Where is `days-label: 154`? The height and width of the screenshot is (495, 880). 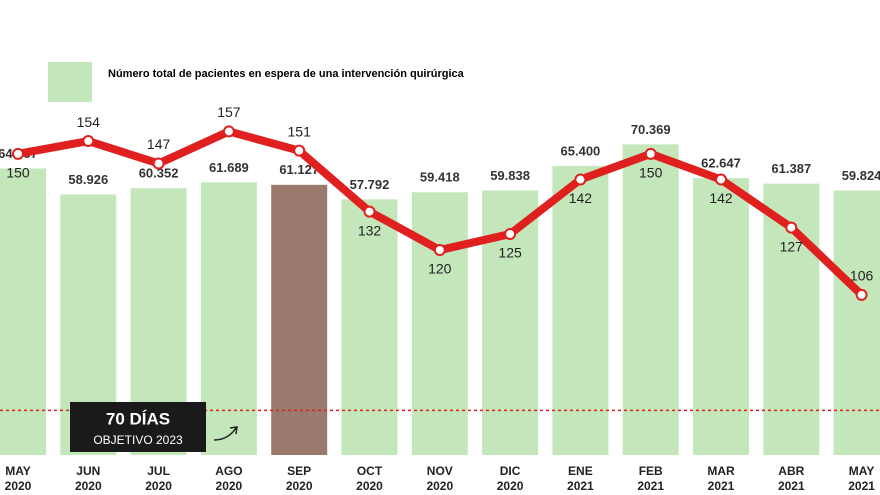 days-label: 154 is located at coordinates (89, 122).